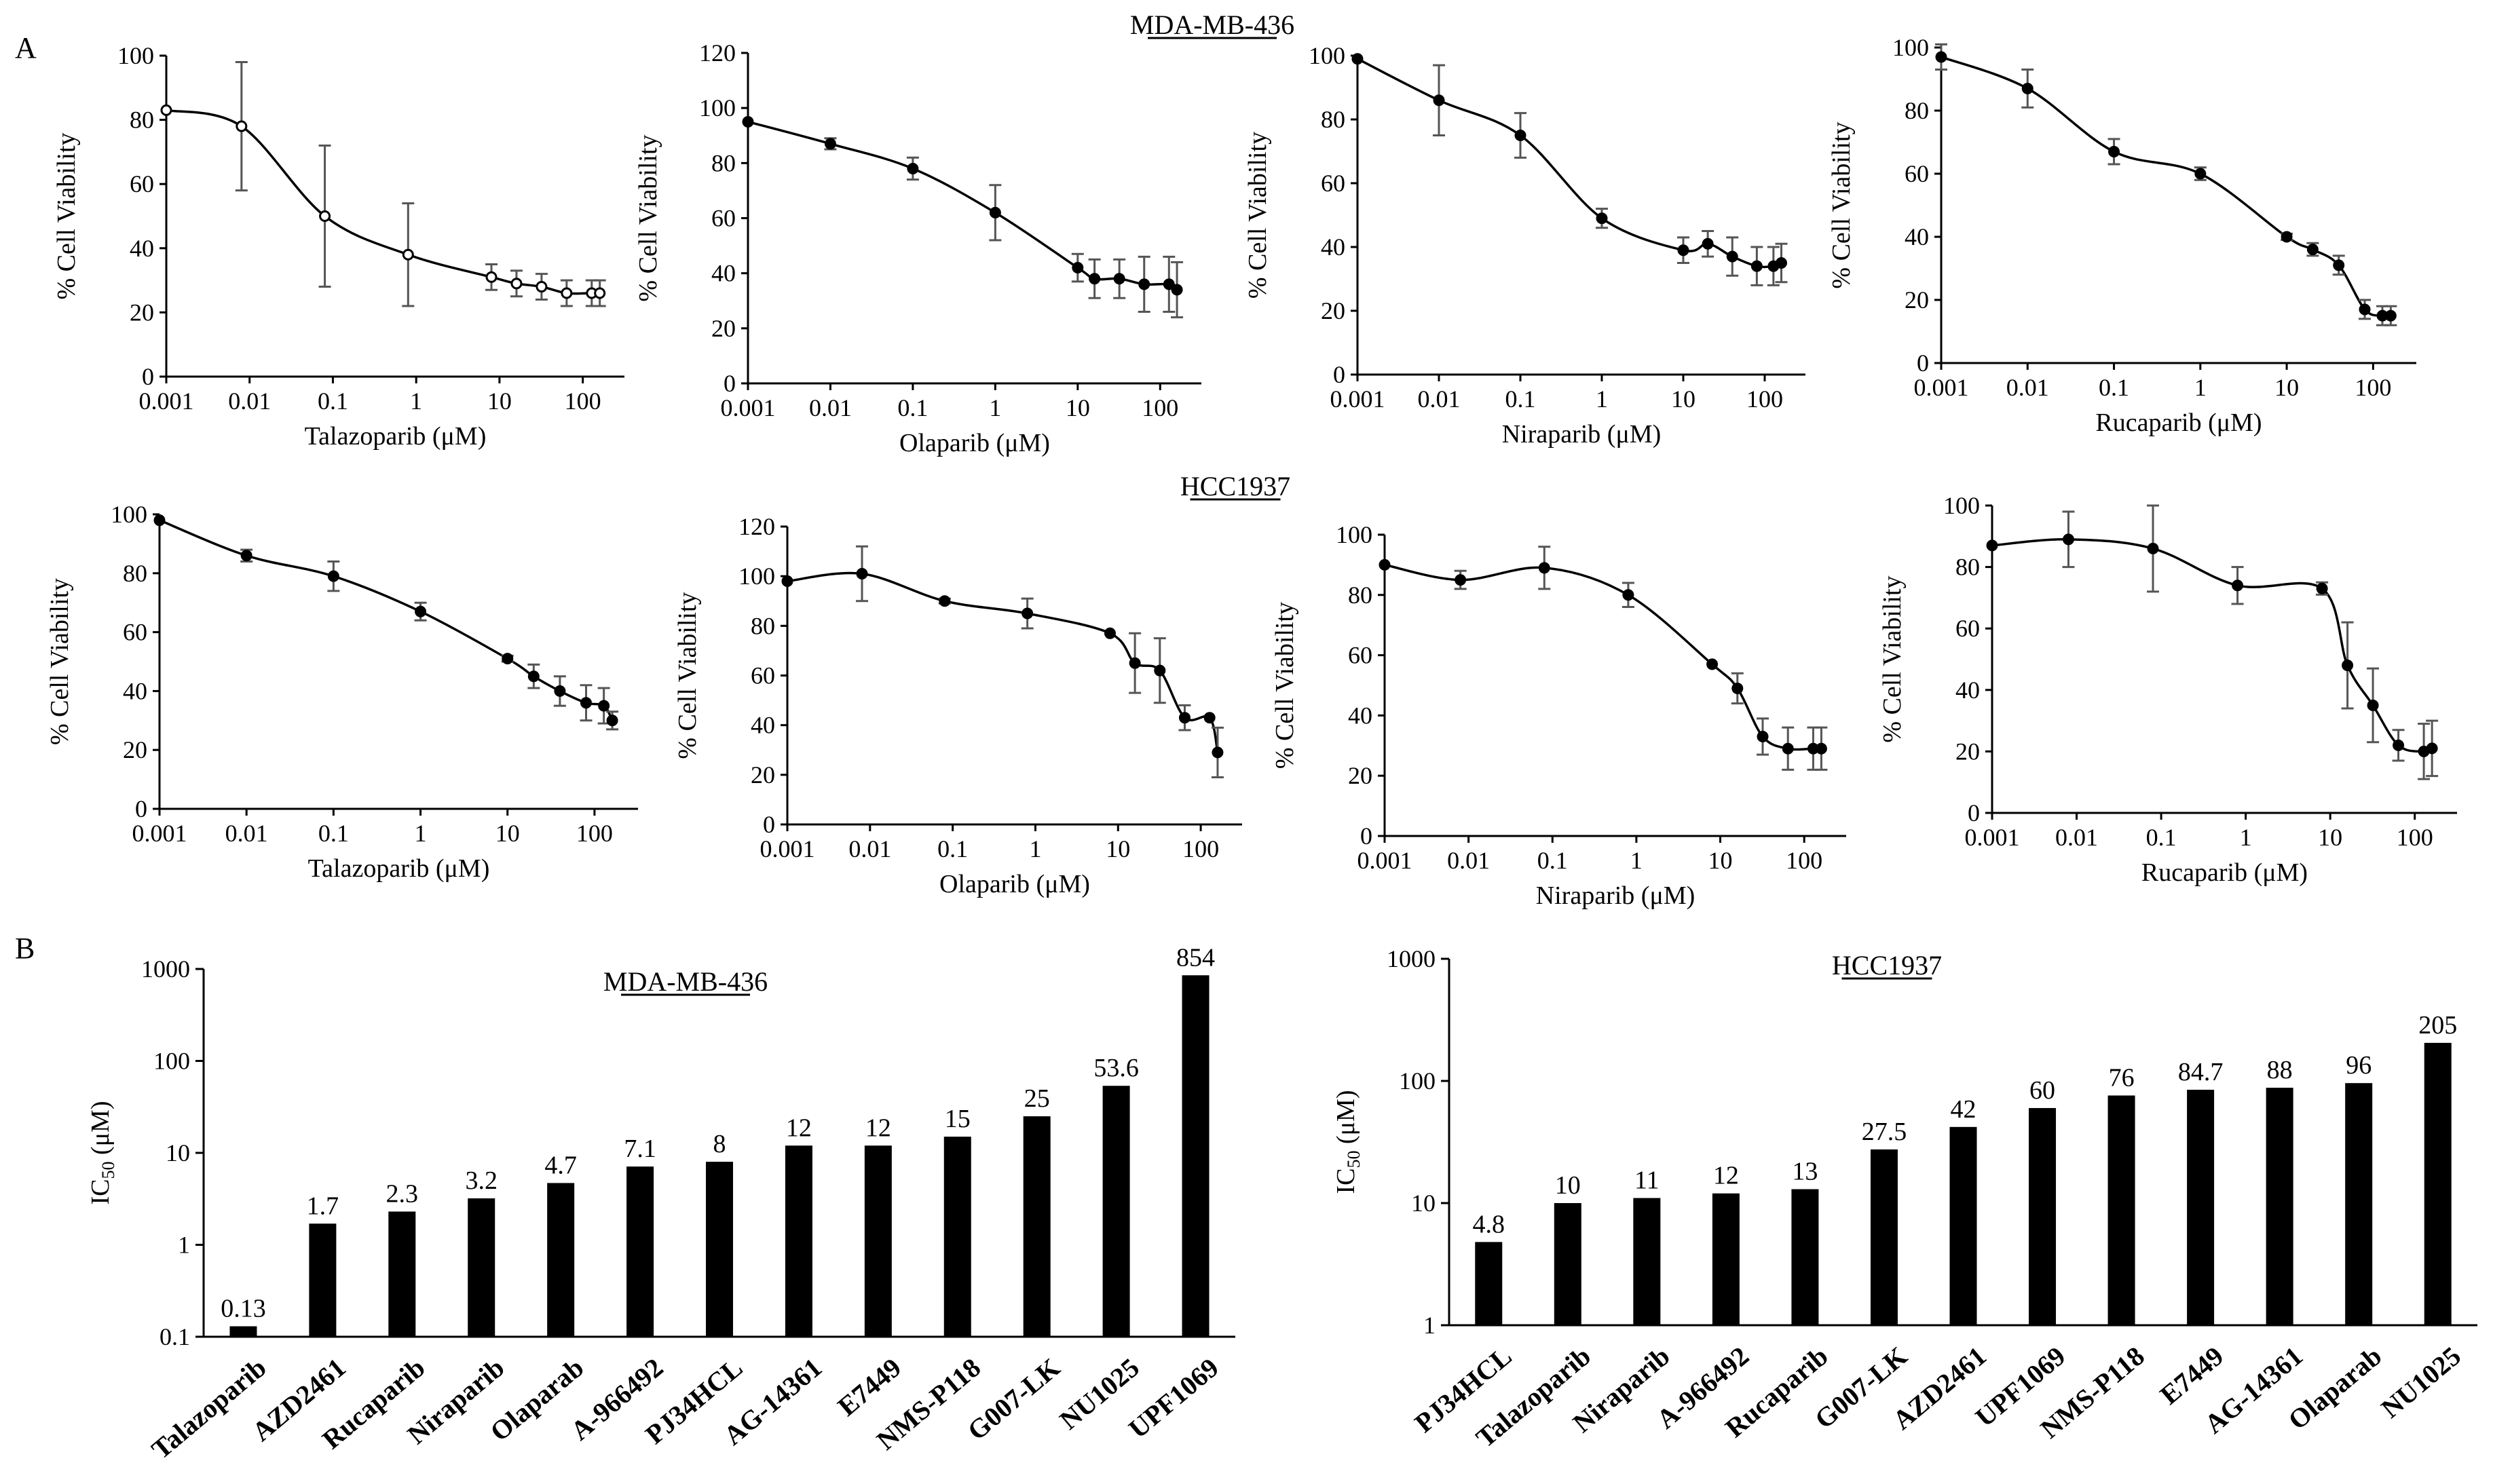 Image resolution: width=2493 pixels, height=1484 pixels. Describe the element at coordinates (2178, 422) in the screenshot. I see `x-axis-label: Rucaparib (μM)` at that location.